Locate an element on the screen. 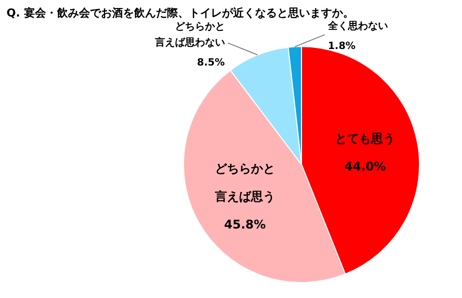 This screenshot has width=462, height=298. slice-label: どちらかと言えば思わない is located at coordinates (189, 34).